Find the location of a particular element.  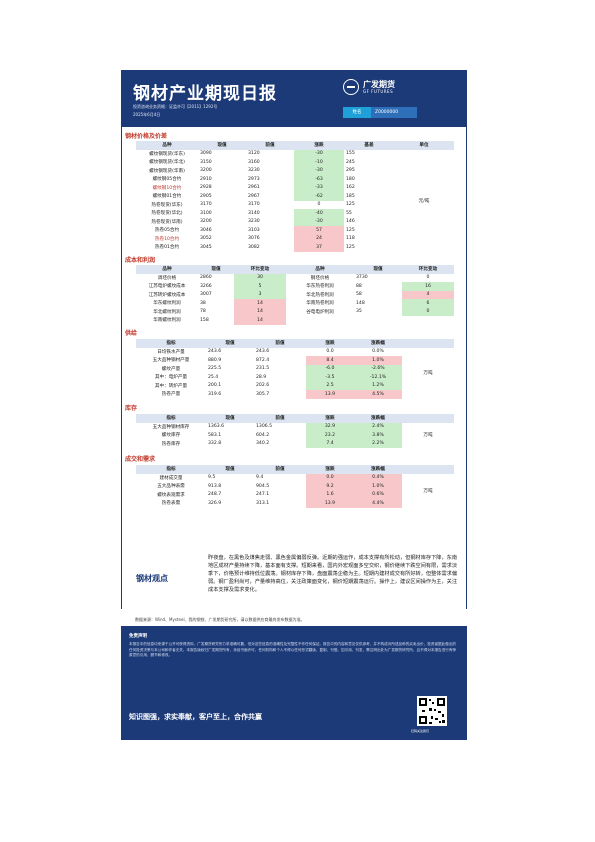

change-pct-cell: 4.4% is located at coordinates (378, 503).